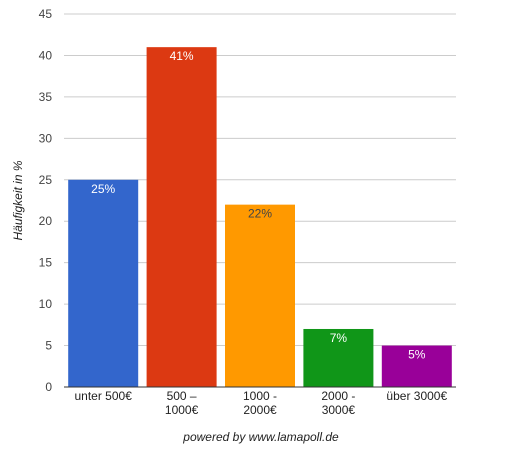 The image size is (522, 453). What do you see at coordinates (339, 410) in the screenshot?
I see `x-tick-label: 3000€` at bounding box center [339, 410].